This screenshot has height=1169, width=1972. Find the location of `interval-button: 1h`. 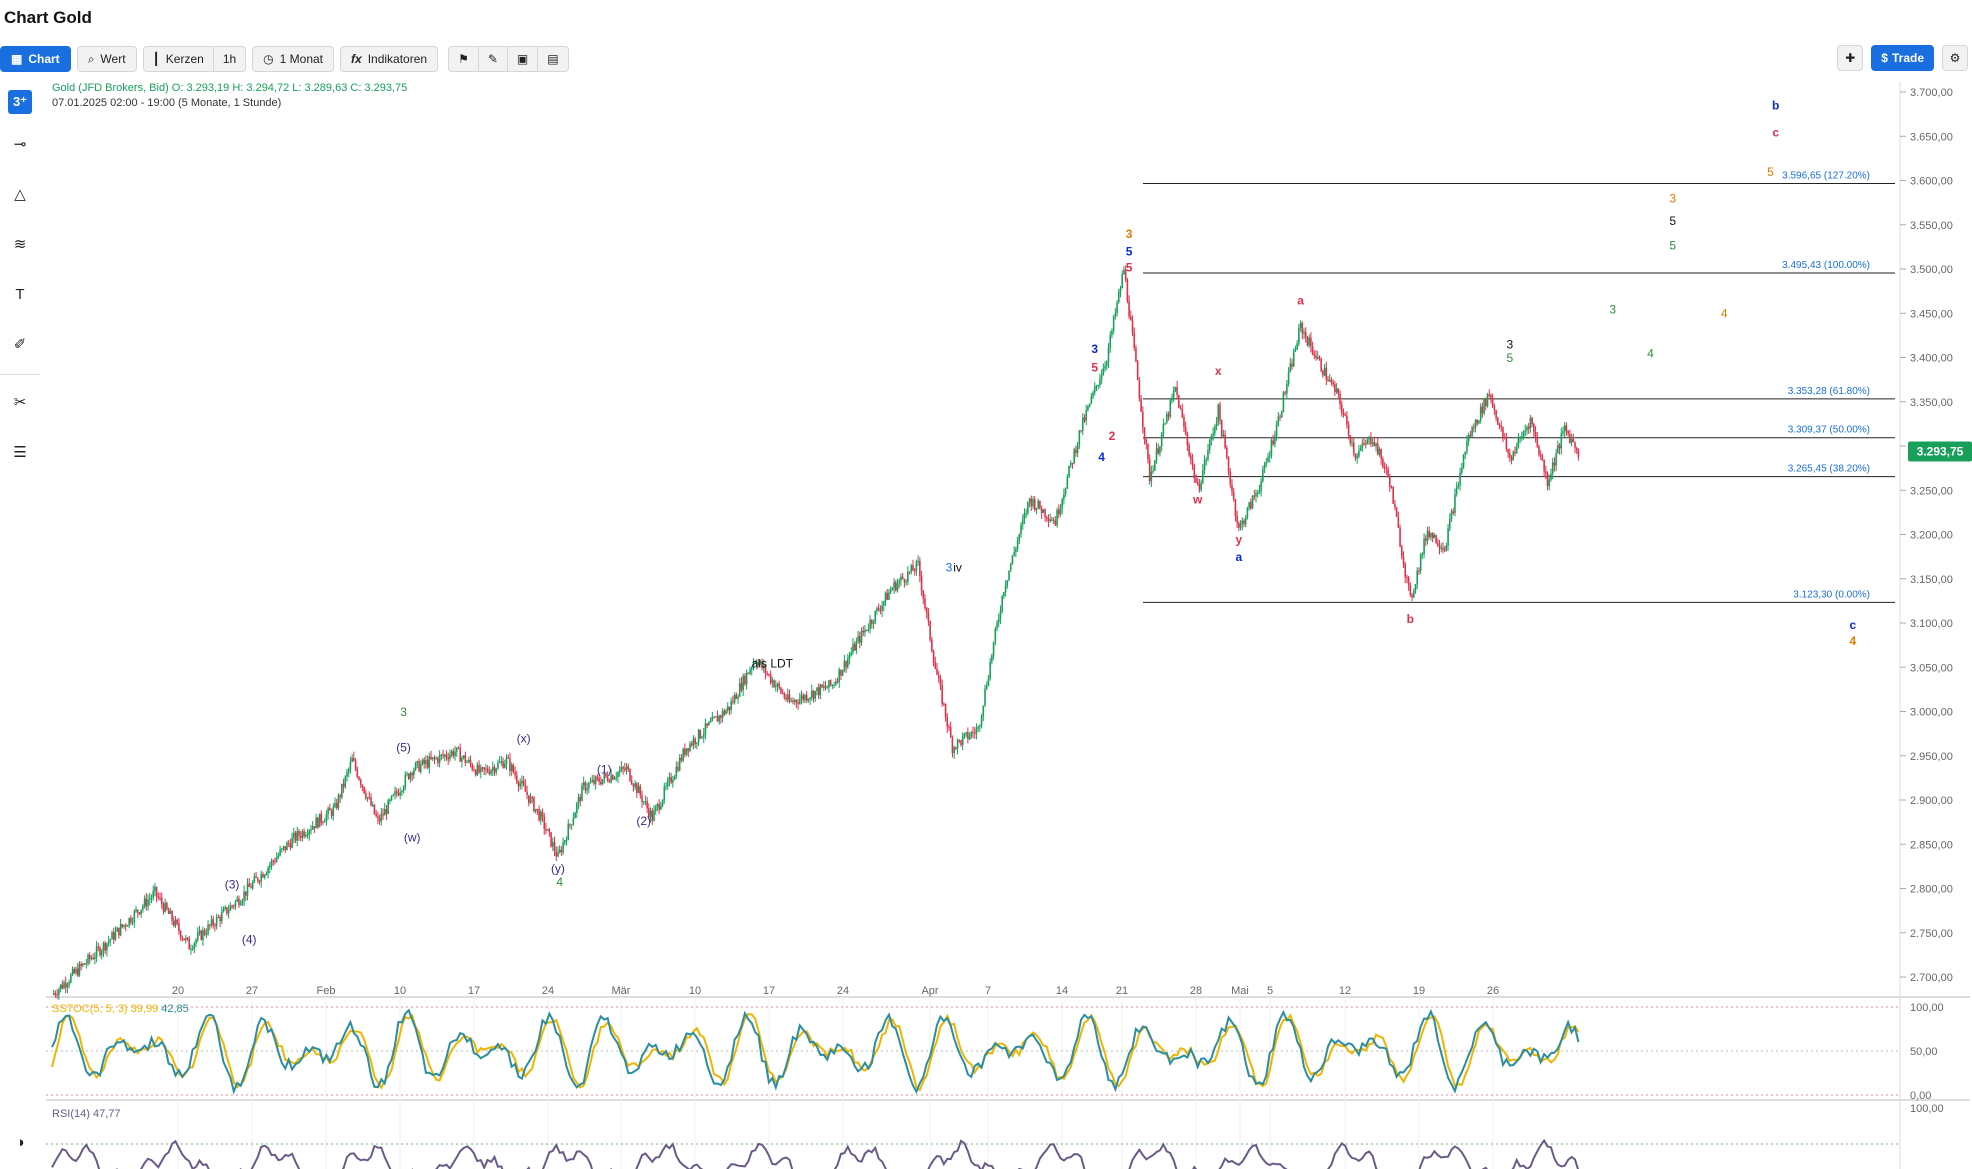

interval-button: 1h is located at coordinates (229, 59).